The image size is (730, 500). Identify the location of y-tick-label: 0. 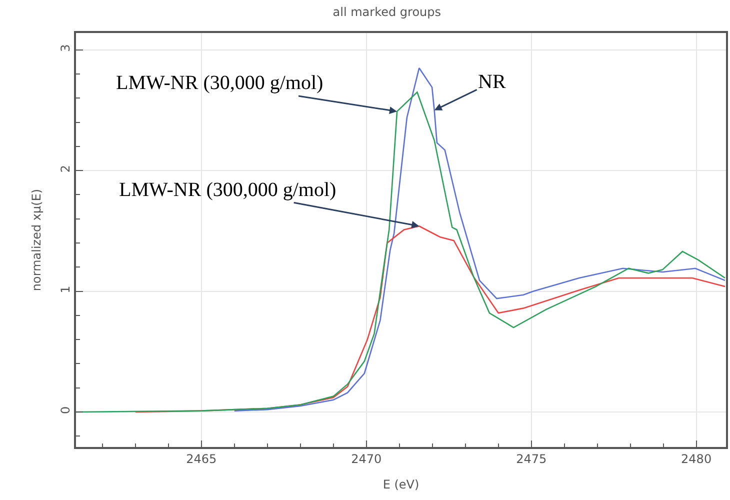
(65, 410).